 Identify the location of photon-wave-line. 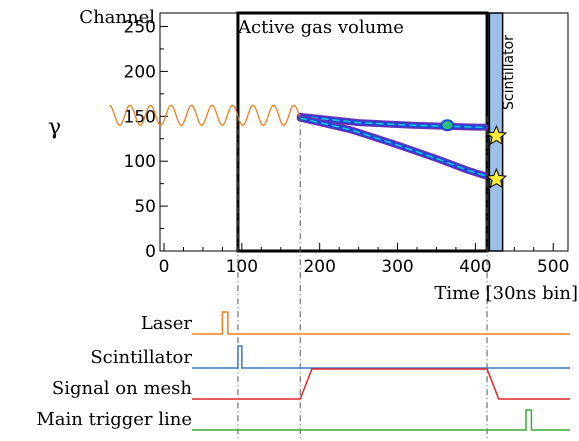
(205, 115).